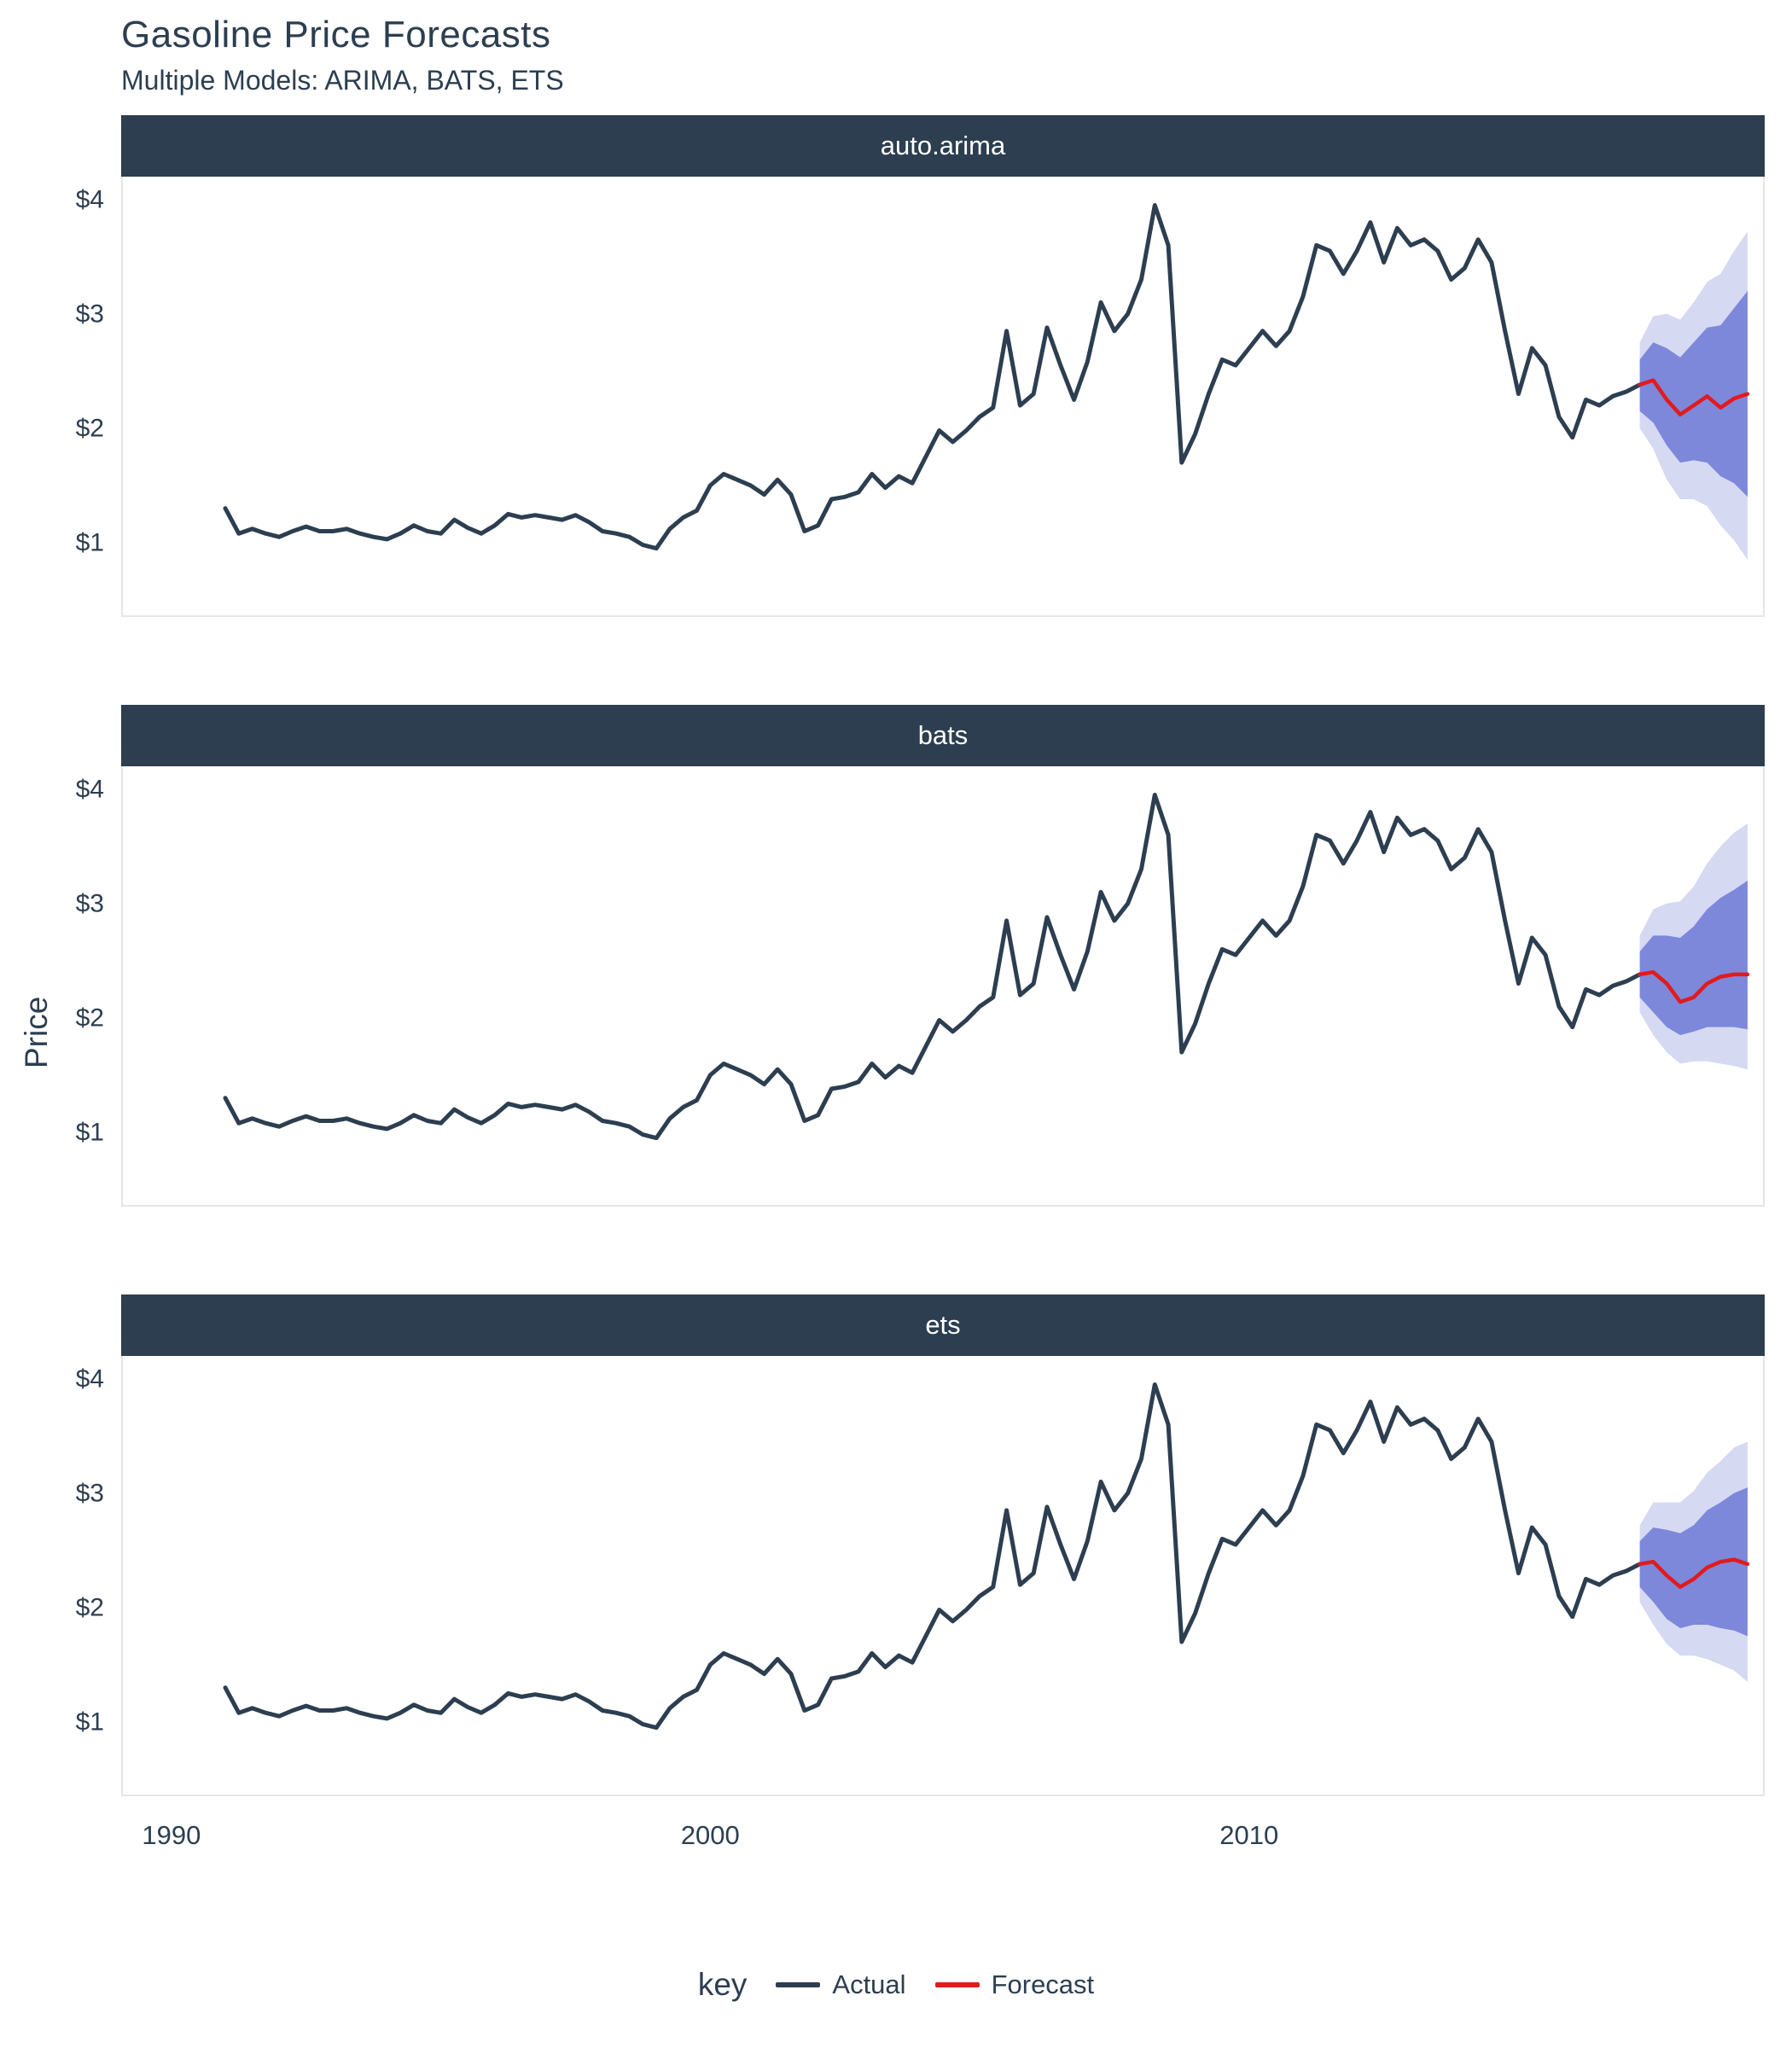  I want to click on facet-strip-auto-arima: auto.arima, so click(943, 146).